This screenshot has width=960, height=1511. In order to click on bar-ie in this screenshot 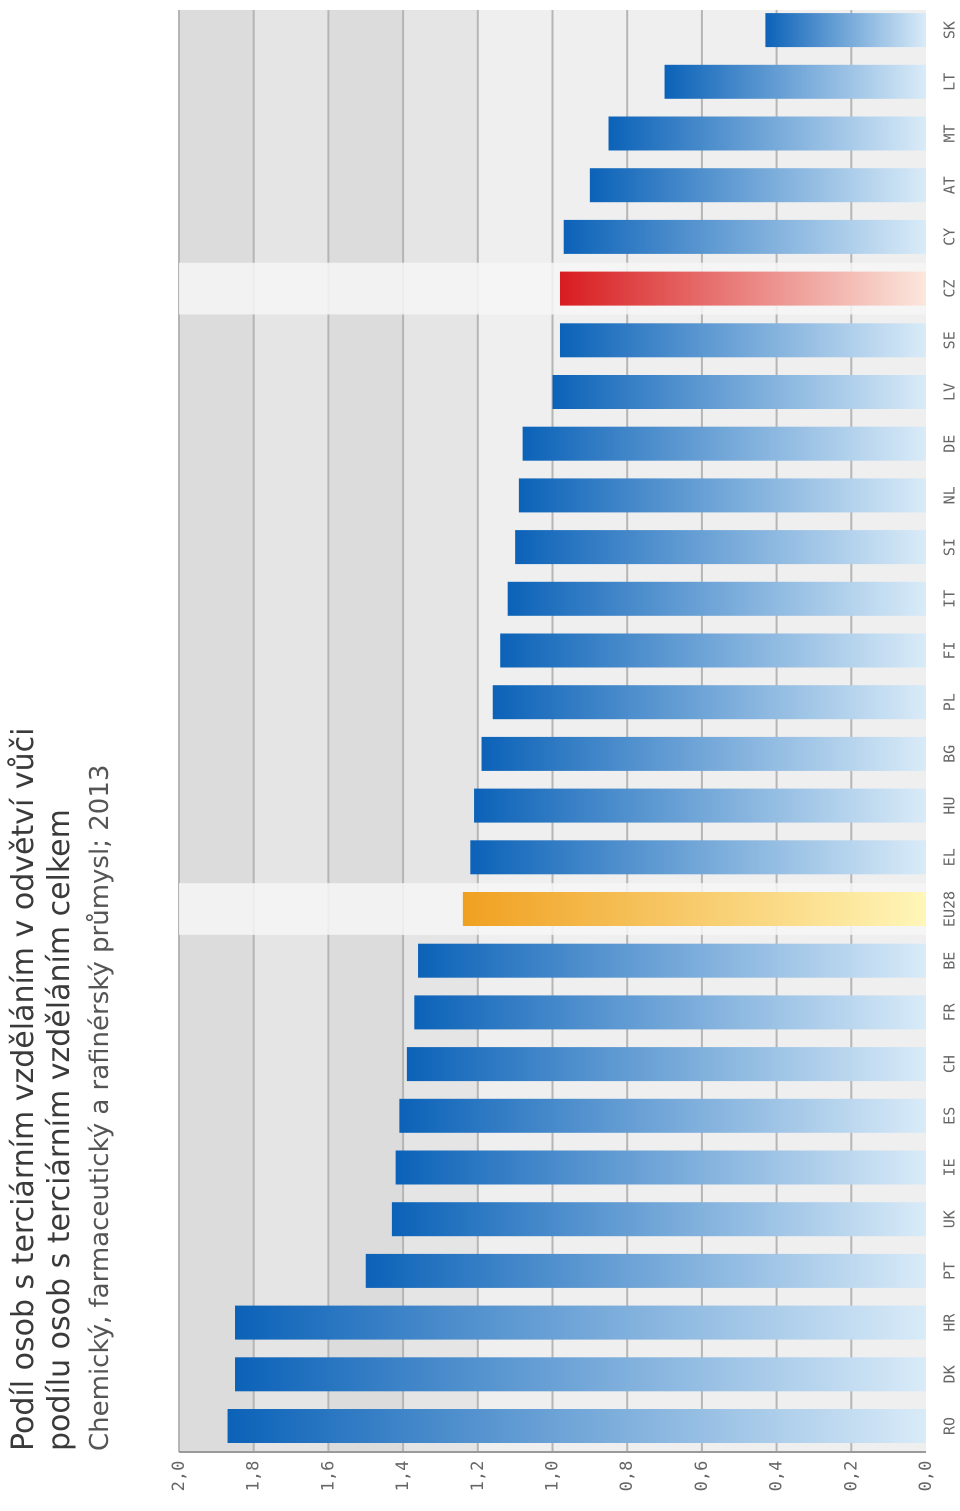, I will do `click(660, 1167)`.